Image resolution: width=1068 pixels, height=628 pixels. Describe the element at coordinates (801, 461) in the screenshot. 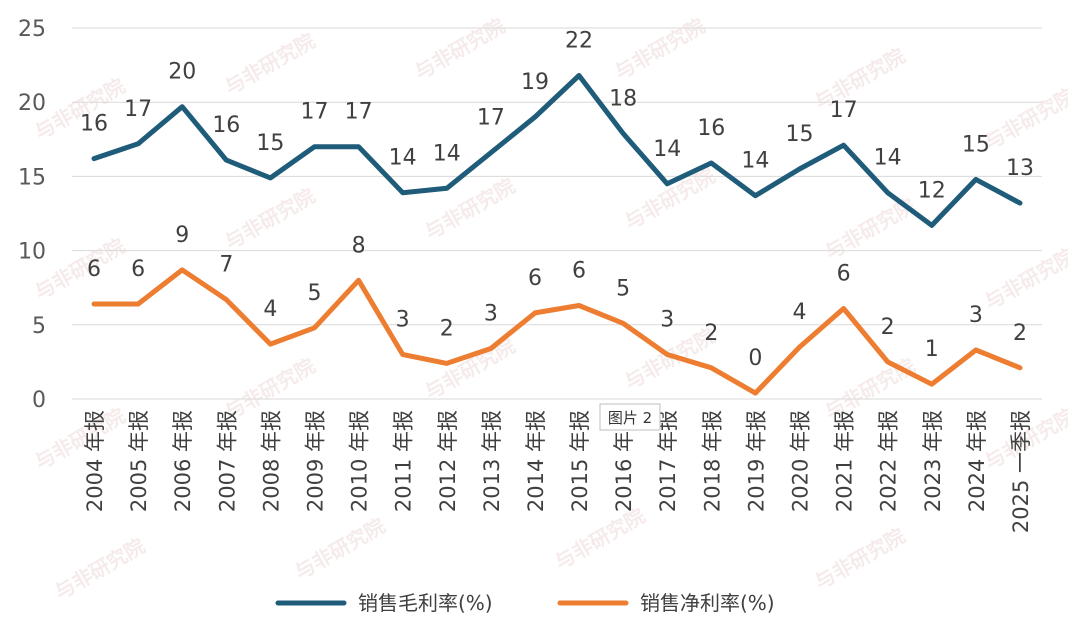

I see `x-tick-label: 2020 年报` at that location.